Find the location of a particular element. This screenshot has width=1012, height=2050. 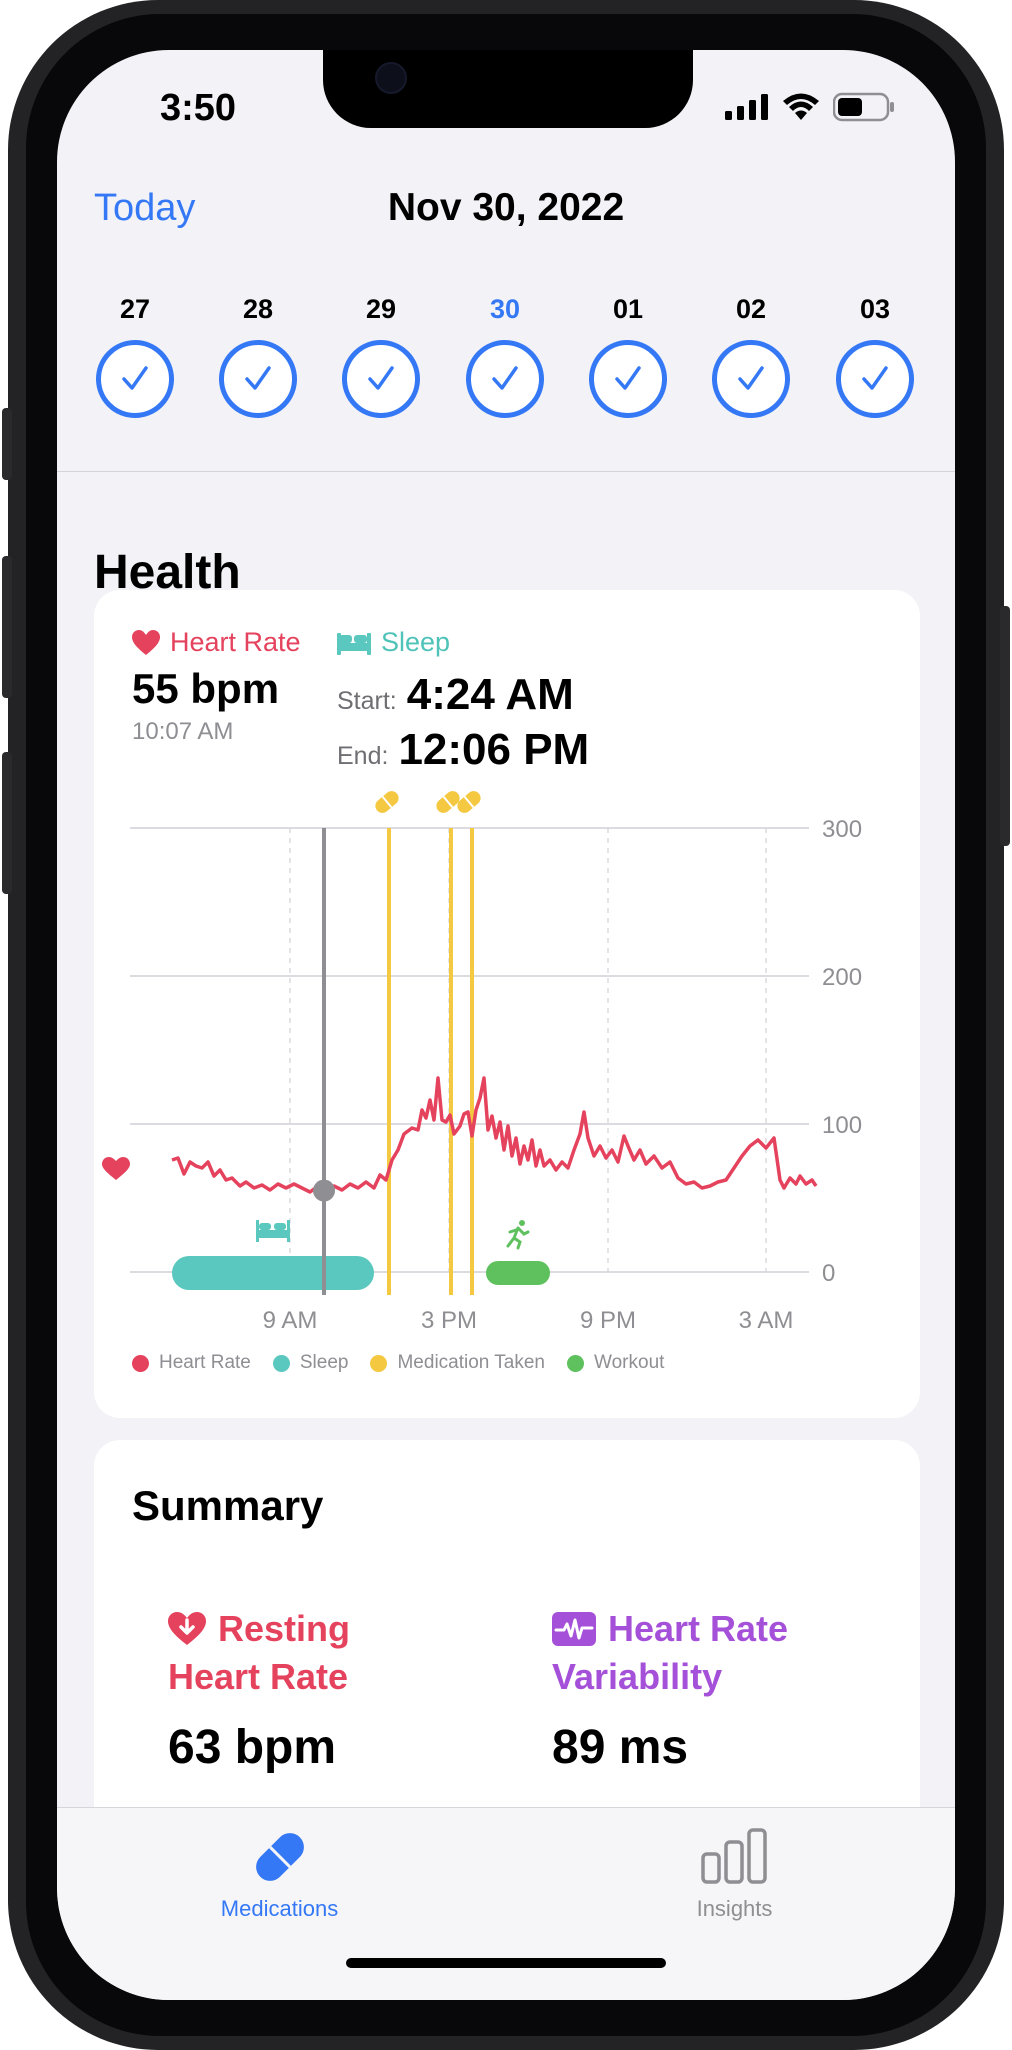

day-label: 28 is located at coordinates (258, 309).